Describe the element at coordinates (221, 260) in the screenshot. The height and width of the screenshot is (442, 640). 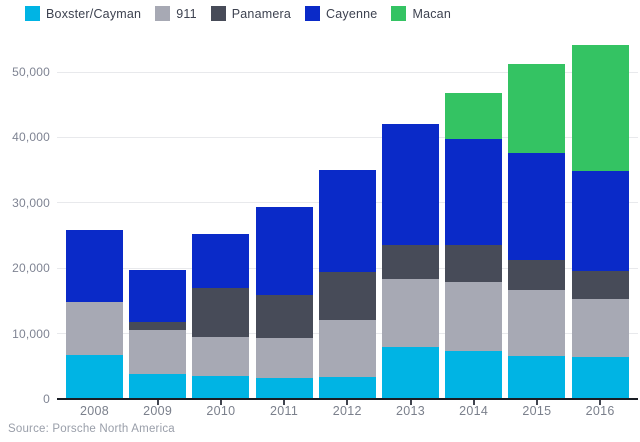
I see `bar-segment-cayenne-2010` at that location.